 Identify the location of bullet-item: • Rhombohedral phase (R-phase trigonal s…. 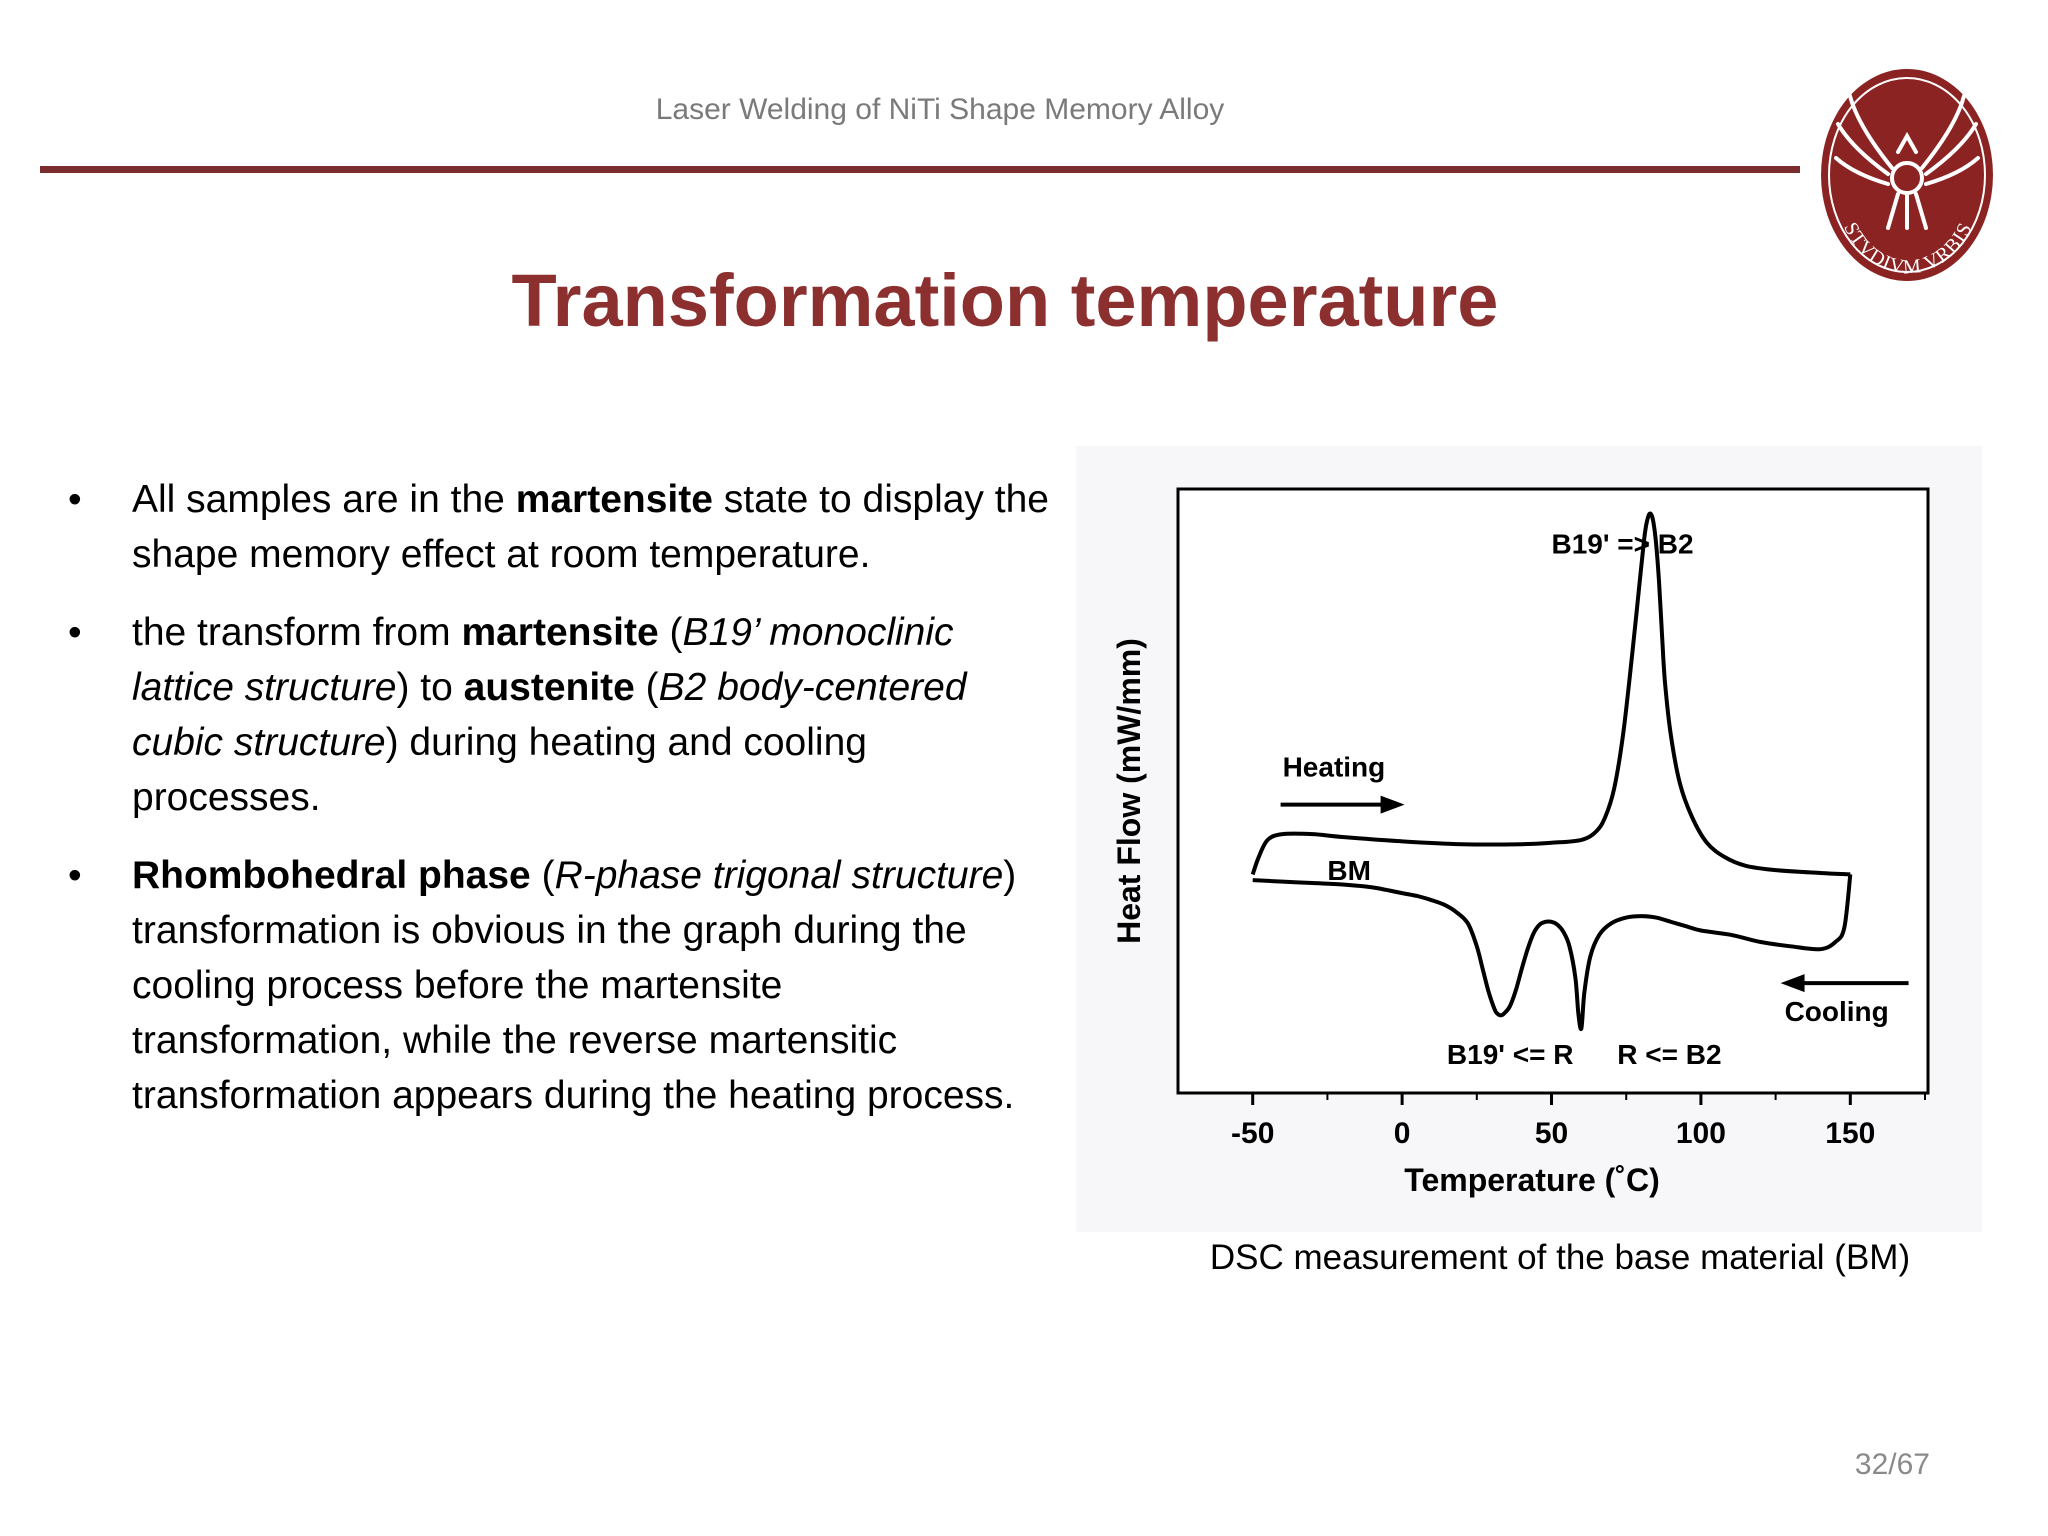
(557, 985).